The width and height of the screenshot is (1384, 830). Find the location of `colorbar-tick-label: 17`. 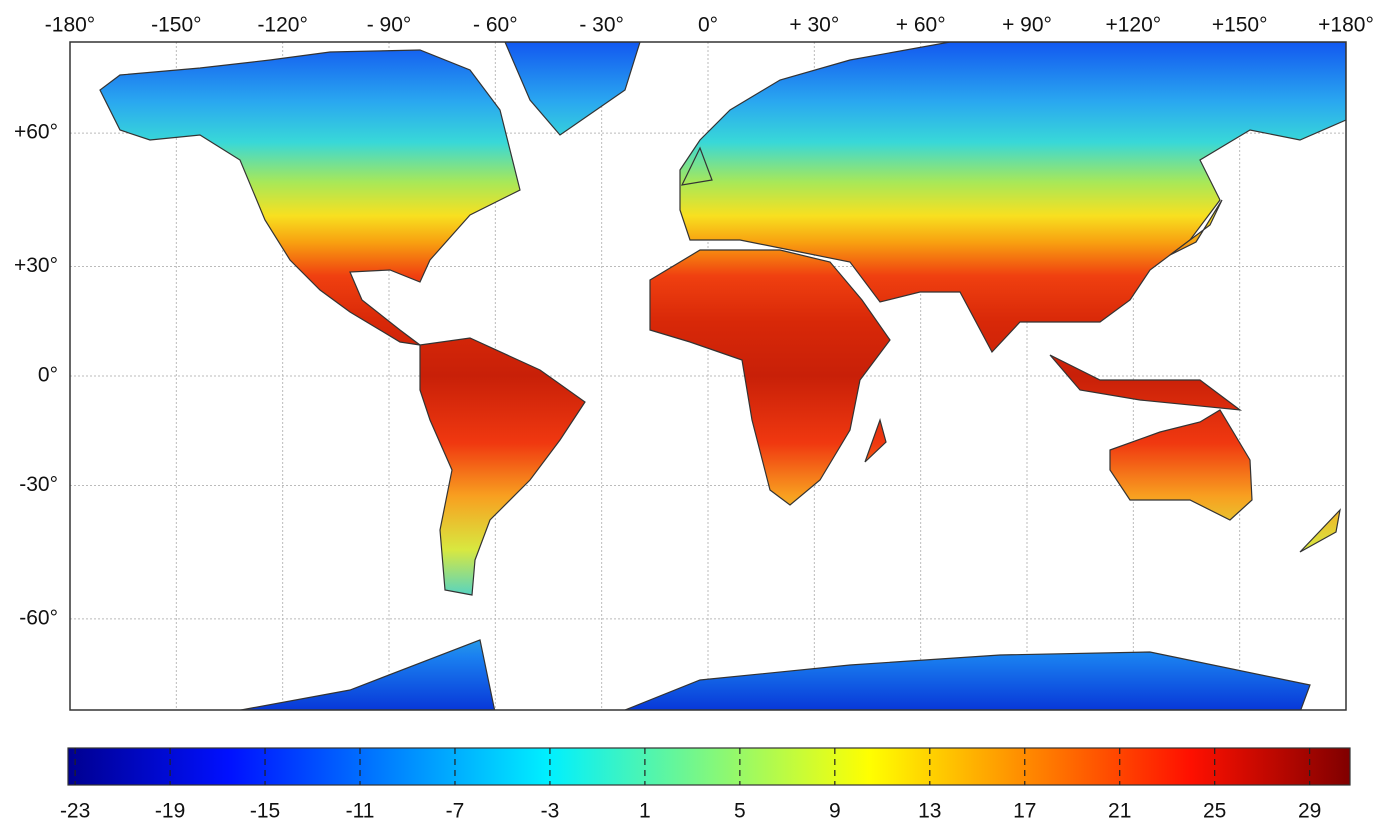

colorbar-tick-label: 17 is located at coordinates (1024, 811).